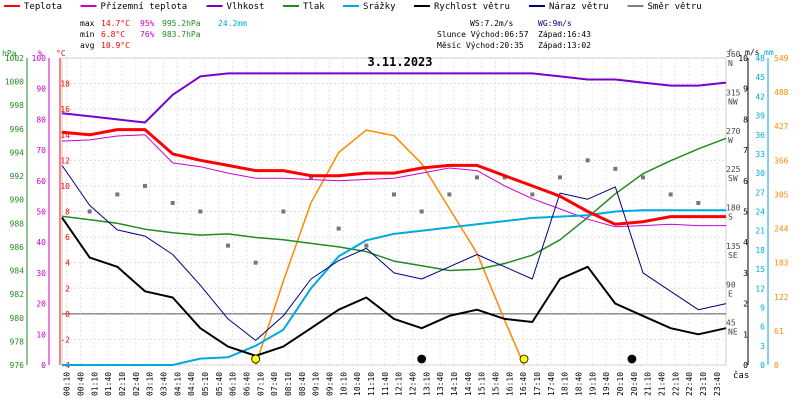  What do you see at coordinates (565, 384) in the screenshot?
I see `x-tick-label: 18:10` at bounding box center [565, 384].